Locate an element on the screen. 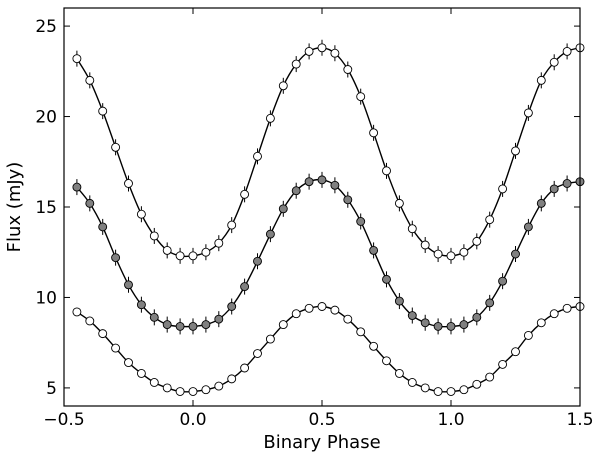 Image resolution: width=600 pixels, height=456 pixels. y-tick-label: 5 is located at coordinates (51, 389).